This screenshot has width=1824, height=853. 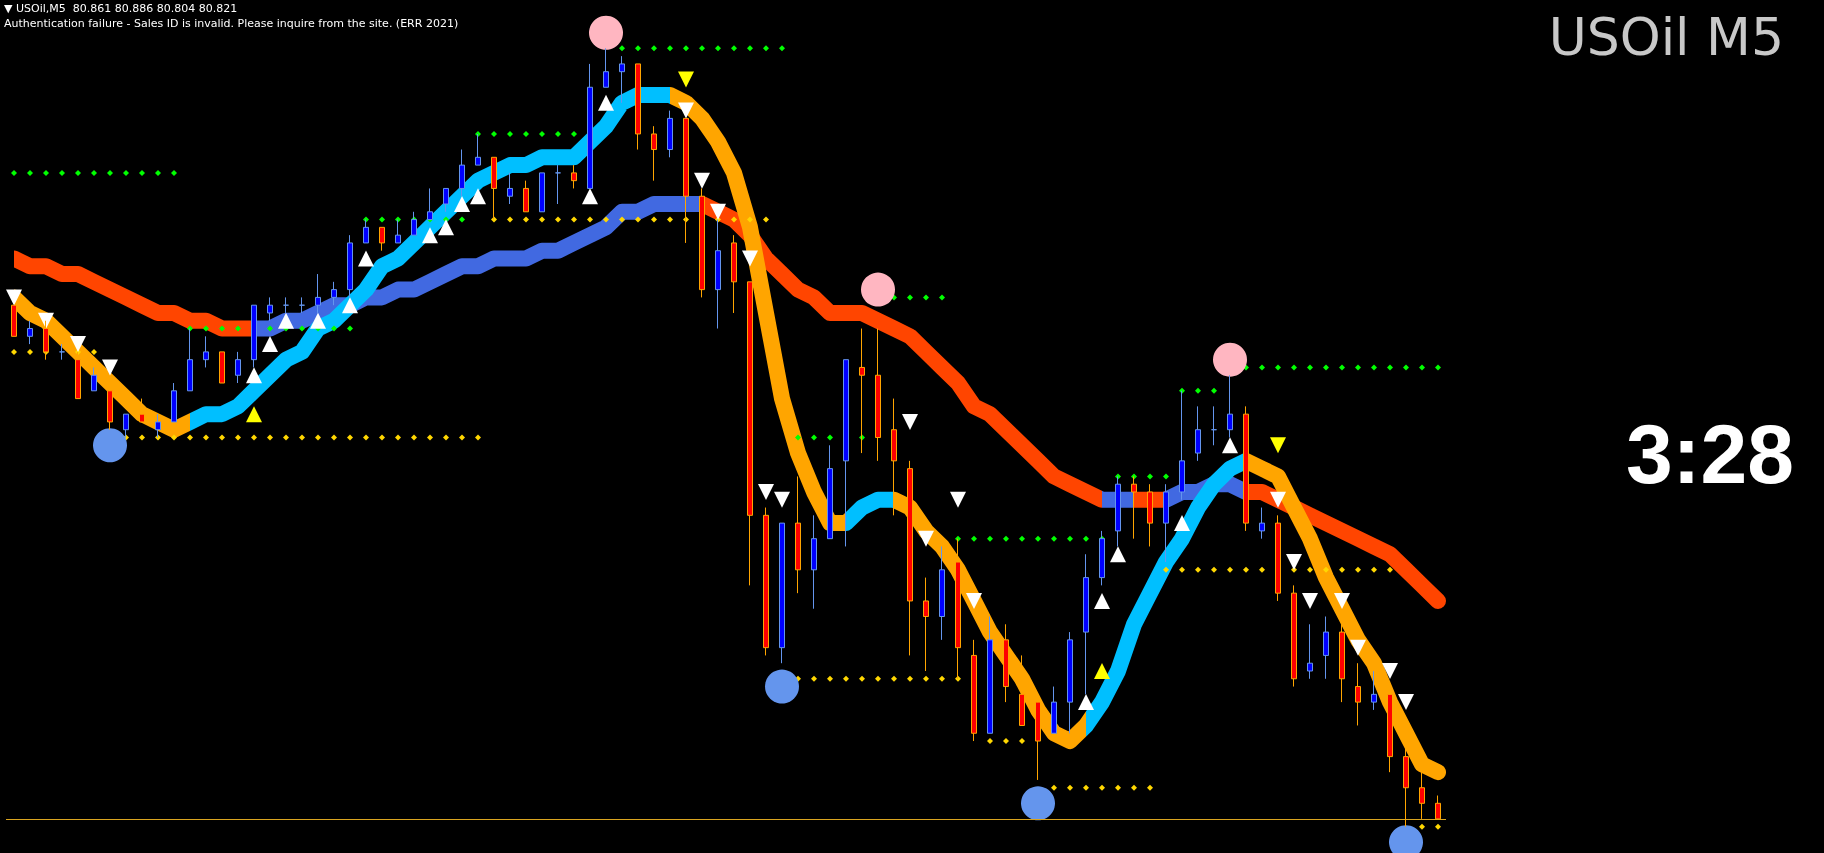 What do you see at coordinates (121, 8) in the screenshot?
I see `text: ▼ USOil,M5 80.861 80.886 80.804 80.821` at bounding box center [121, 8].